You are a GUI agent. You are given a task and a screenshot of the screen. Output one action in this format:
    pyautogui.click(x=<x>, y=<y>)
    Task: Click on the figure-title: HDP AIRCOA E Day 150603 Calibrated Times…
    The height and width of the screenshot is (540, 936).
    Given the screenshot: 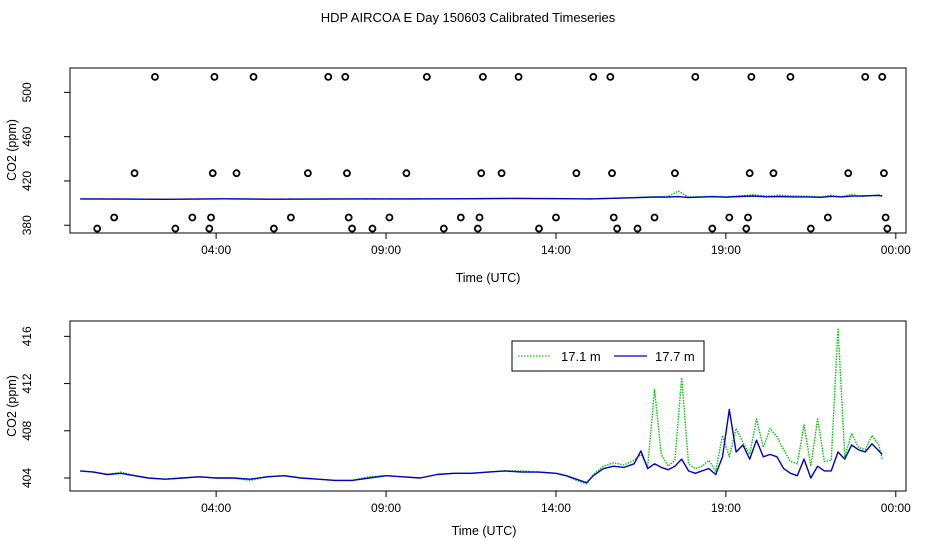 What is the action you would take?
    pyautogui.click(x=468, y=17)
    